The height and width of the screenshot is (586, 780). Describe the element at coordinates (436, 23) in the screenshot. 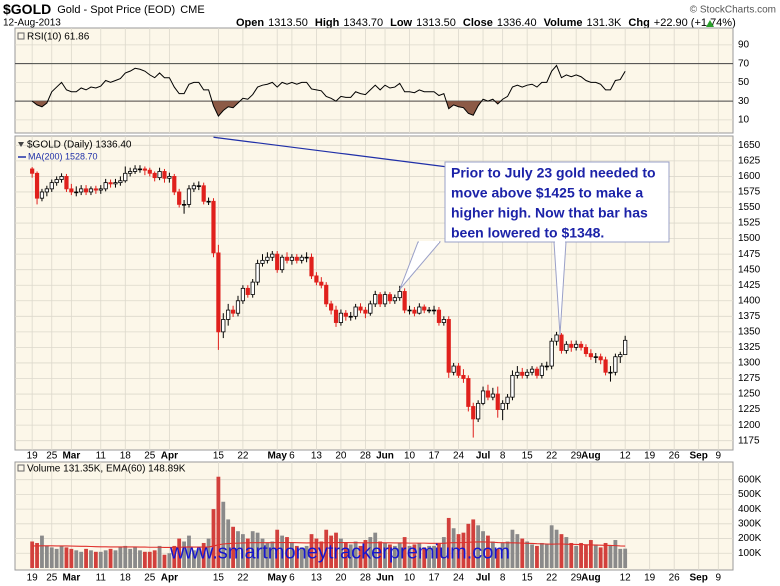

I see `quote-value: 1313.50` at that location.